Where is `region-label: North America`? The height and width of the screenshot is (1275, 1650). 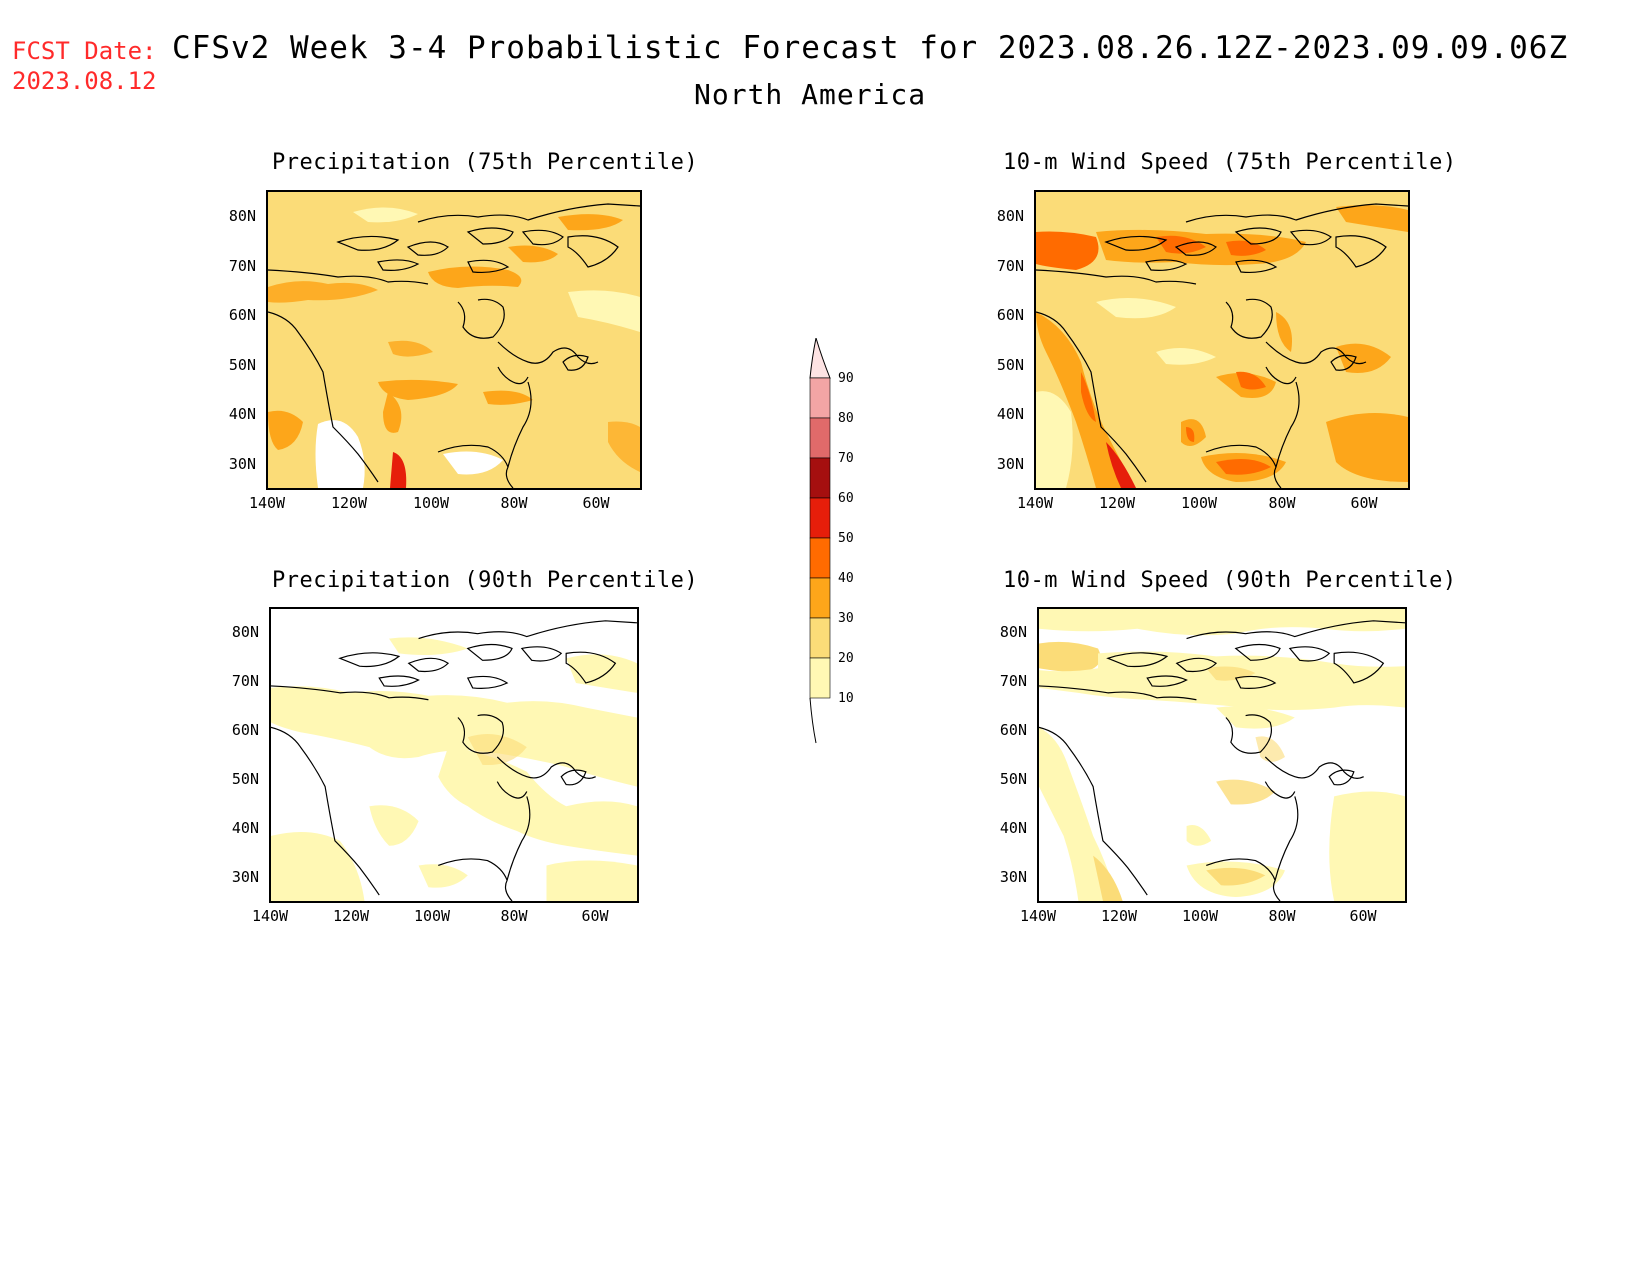
region-label: North America is located at coordinates (810, 94).